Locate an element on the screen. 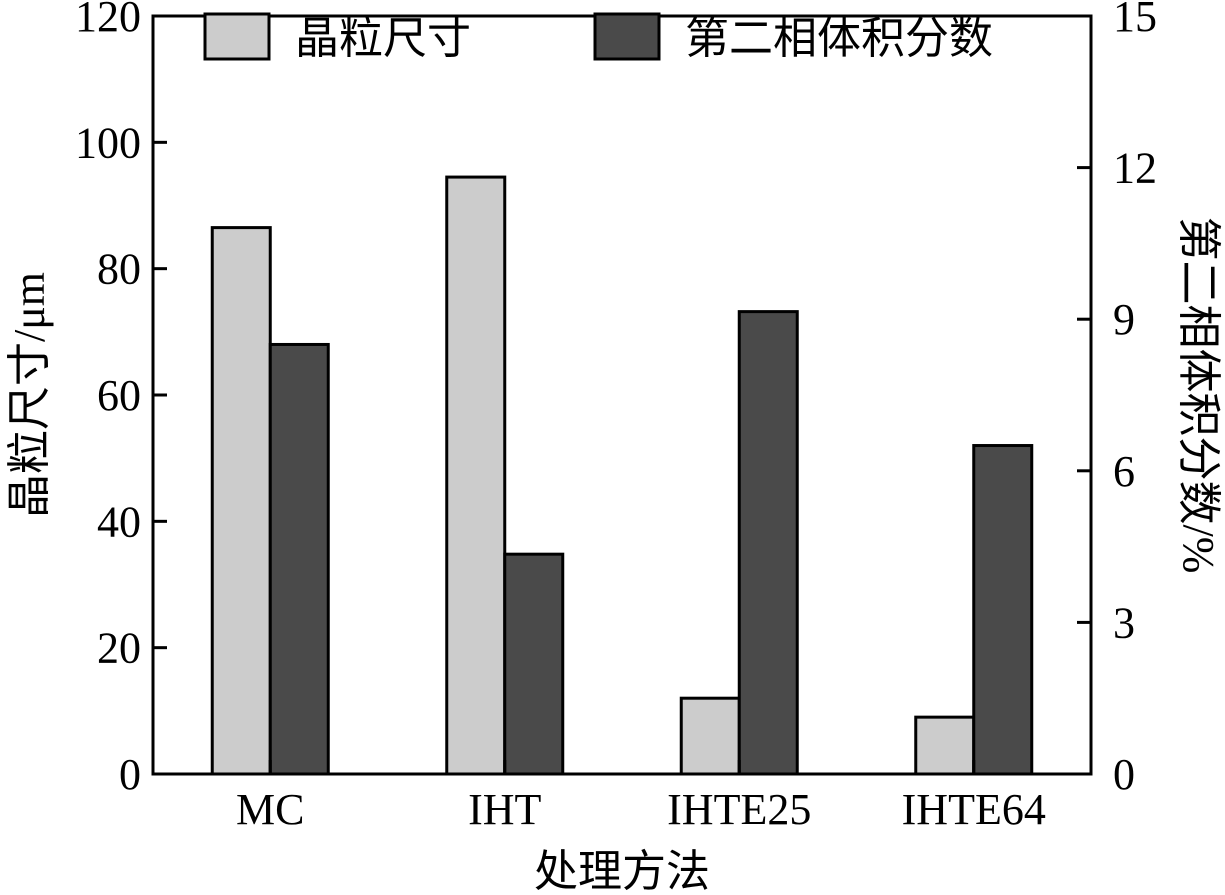  x-tick-label: MC is located at coordinates (270, 809).